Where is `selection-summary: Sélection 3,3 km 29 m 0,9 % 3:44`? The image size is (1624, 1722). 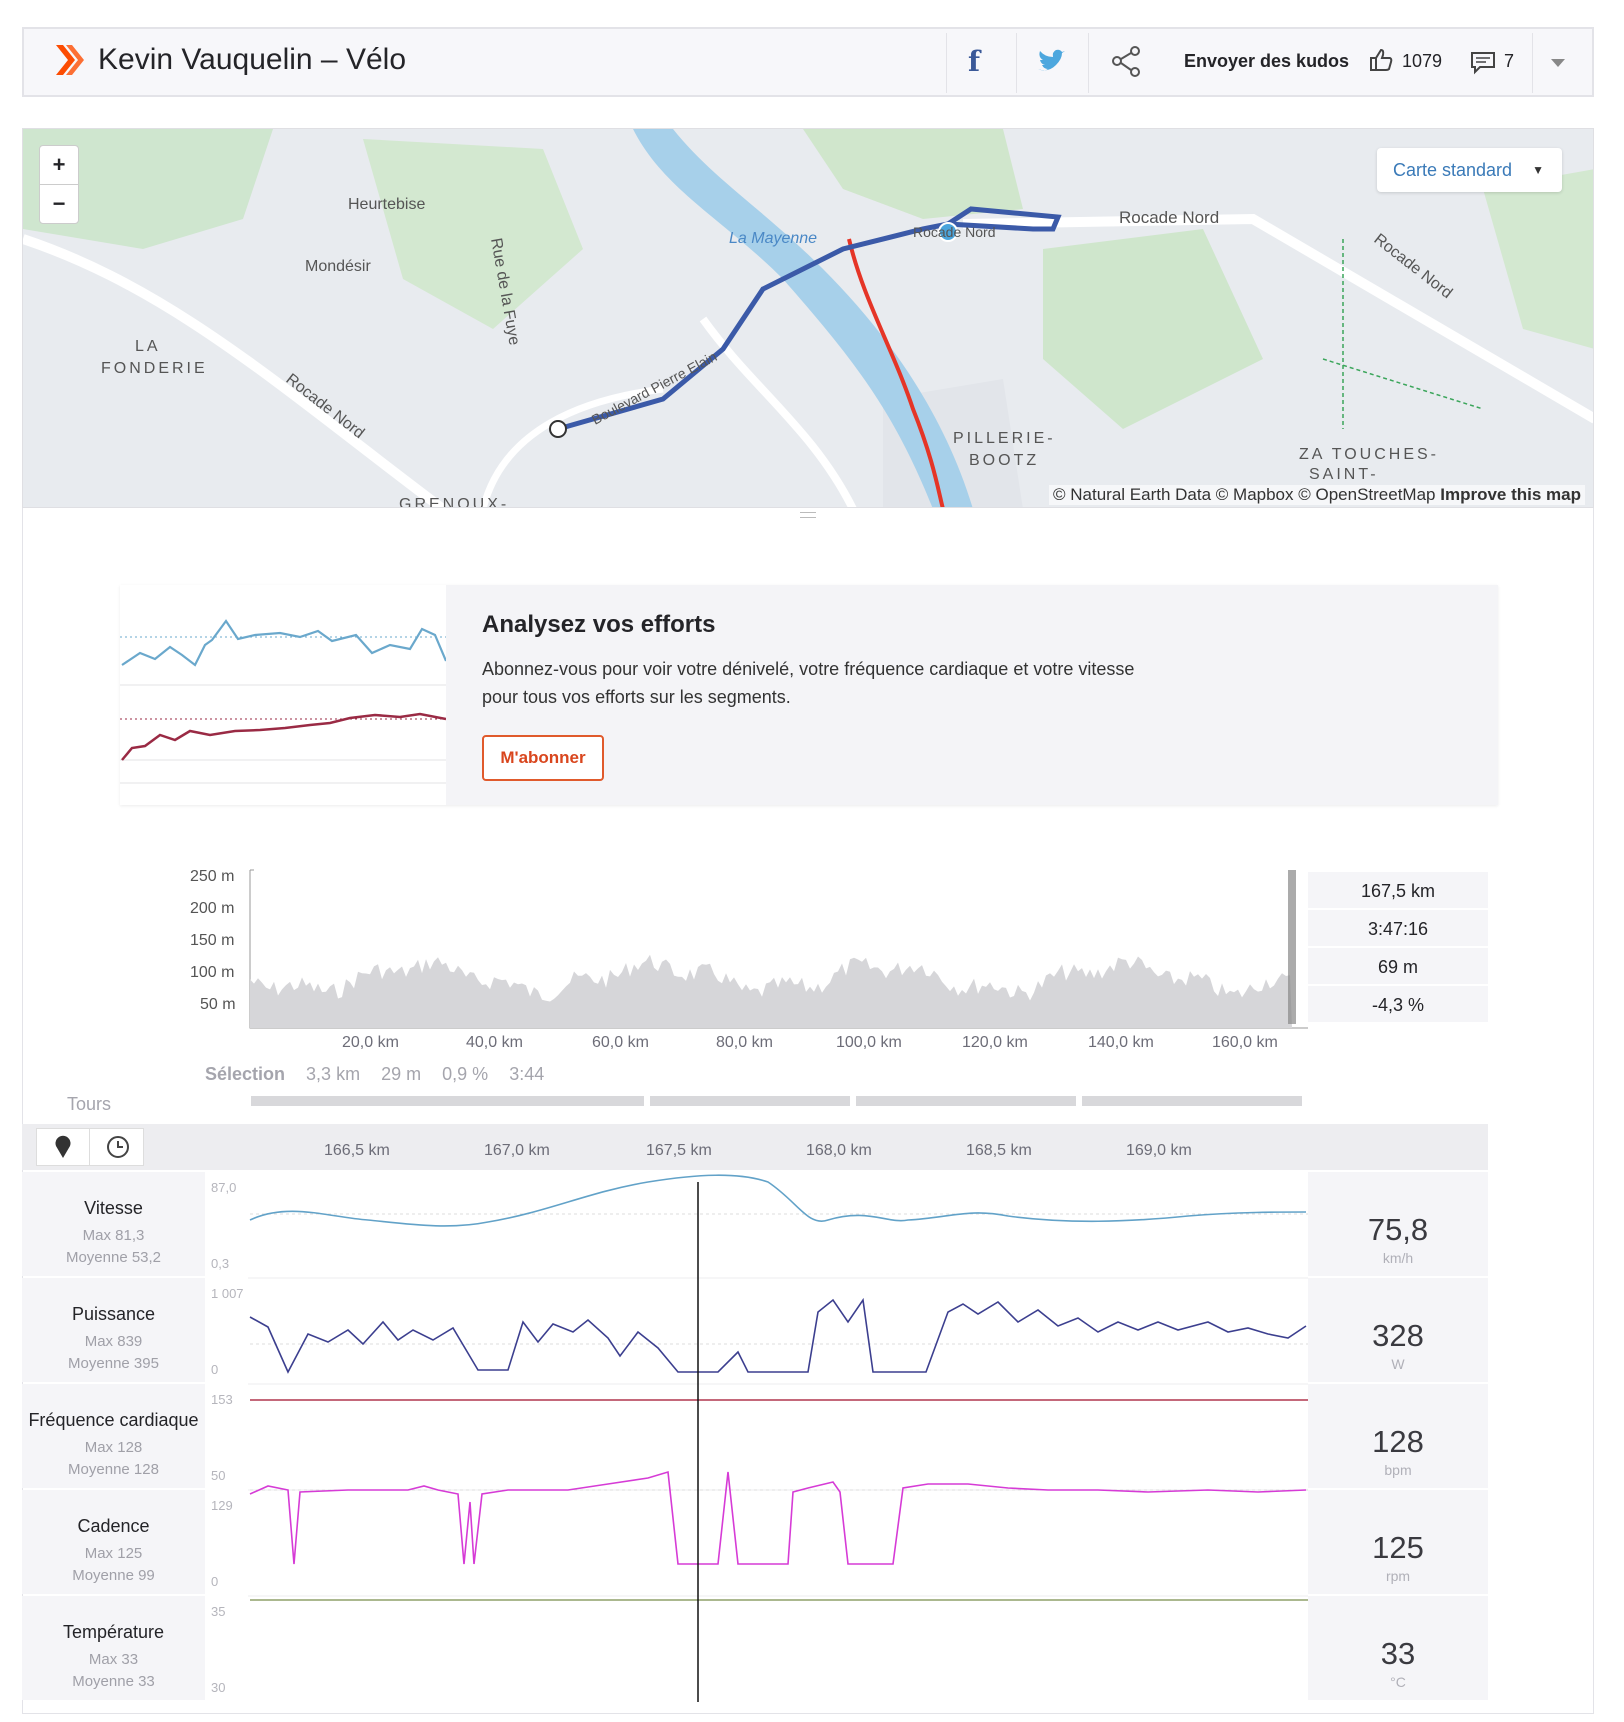 selection-summary: Sélection 3,3 km 29 m 0,9 % 3:44 is located at coordinates (374, 1074).